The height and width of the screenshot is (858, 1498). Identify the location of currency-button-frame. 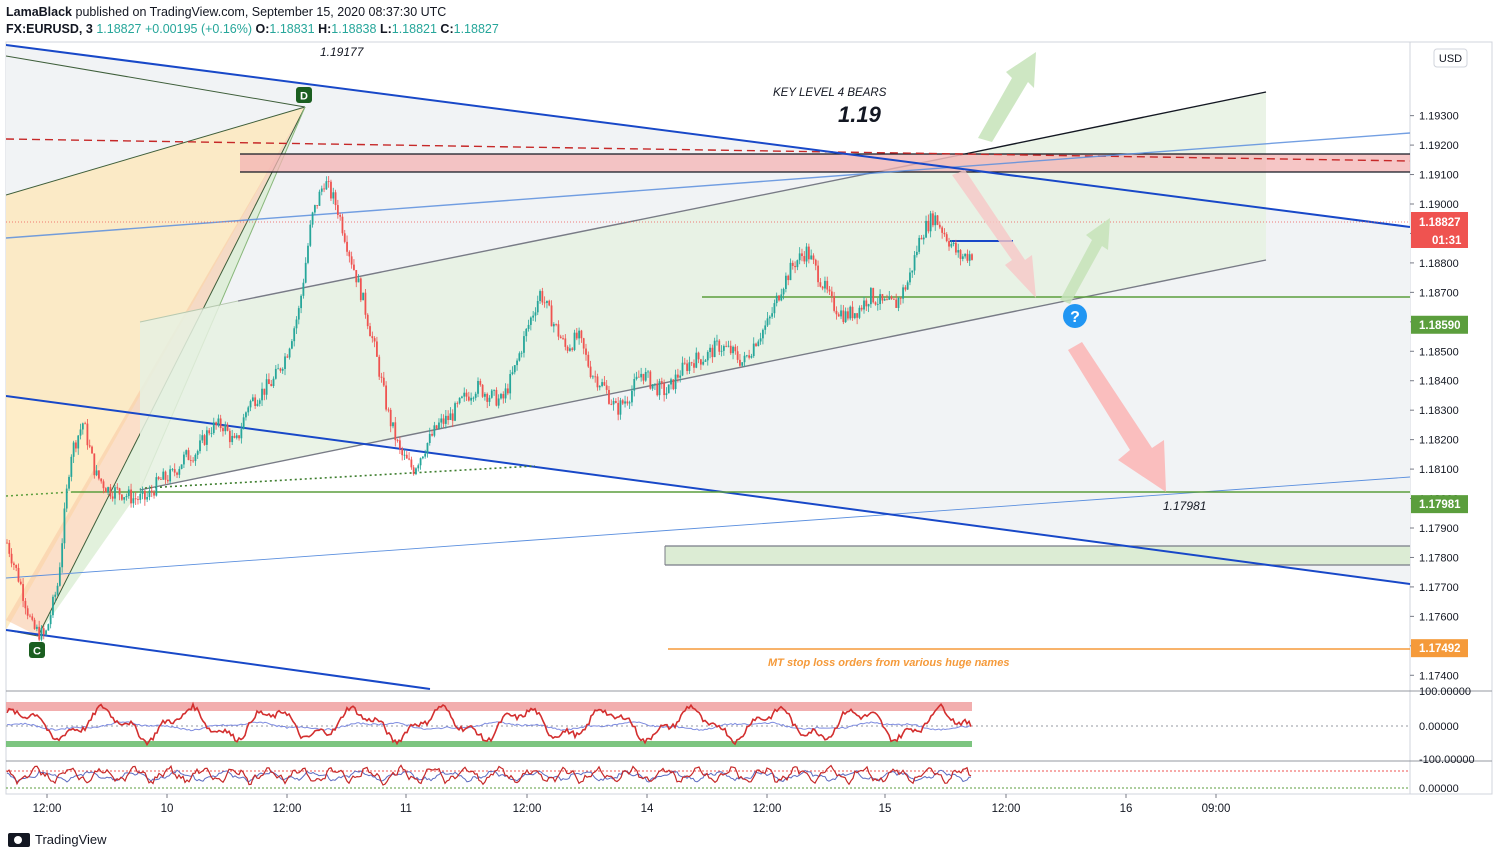
(1450, 58).